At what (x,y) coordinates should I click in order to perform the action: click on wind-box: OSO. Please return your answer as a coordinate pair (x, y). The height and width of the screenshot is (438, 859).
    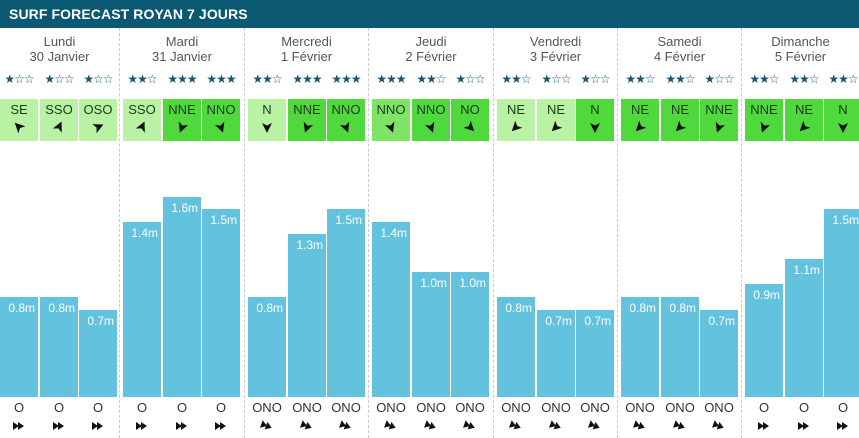
    Looking at the image, I should click on (98, 120).